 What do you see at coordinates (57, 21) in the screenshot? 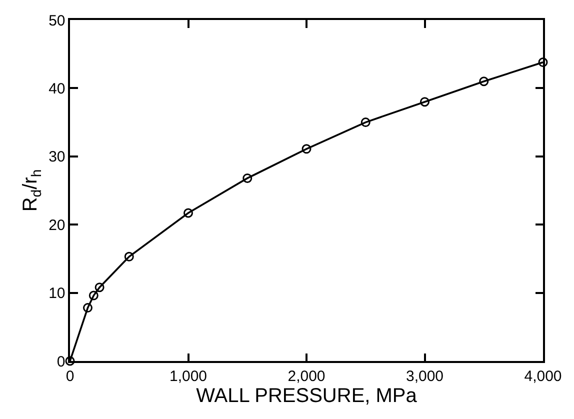
I see `y-tick-label: 50` at bounding box center [57, 21].